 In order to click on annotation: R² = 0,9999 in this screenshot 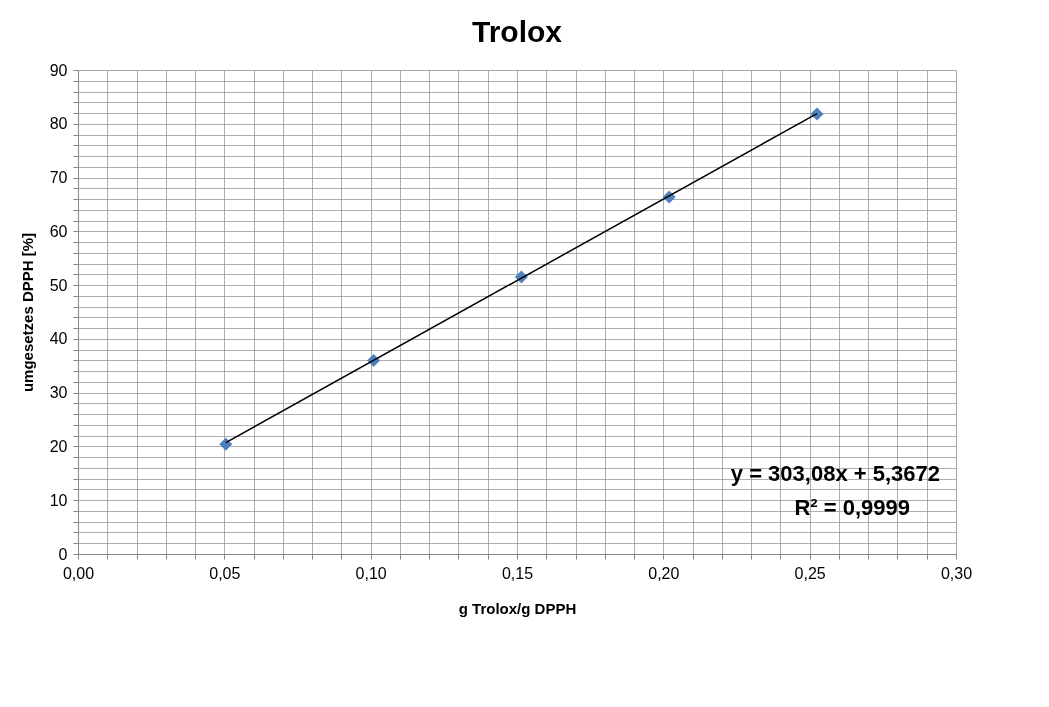, I will do `click(852, 507)`.